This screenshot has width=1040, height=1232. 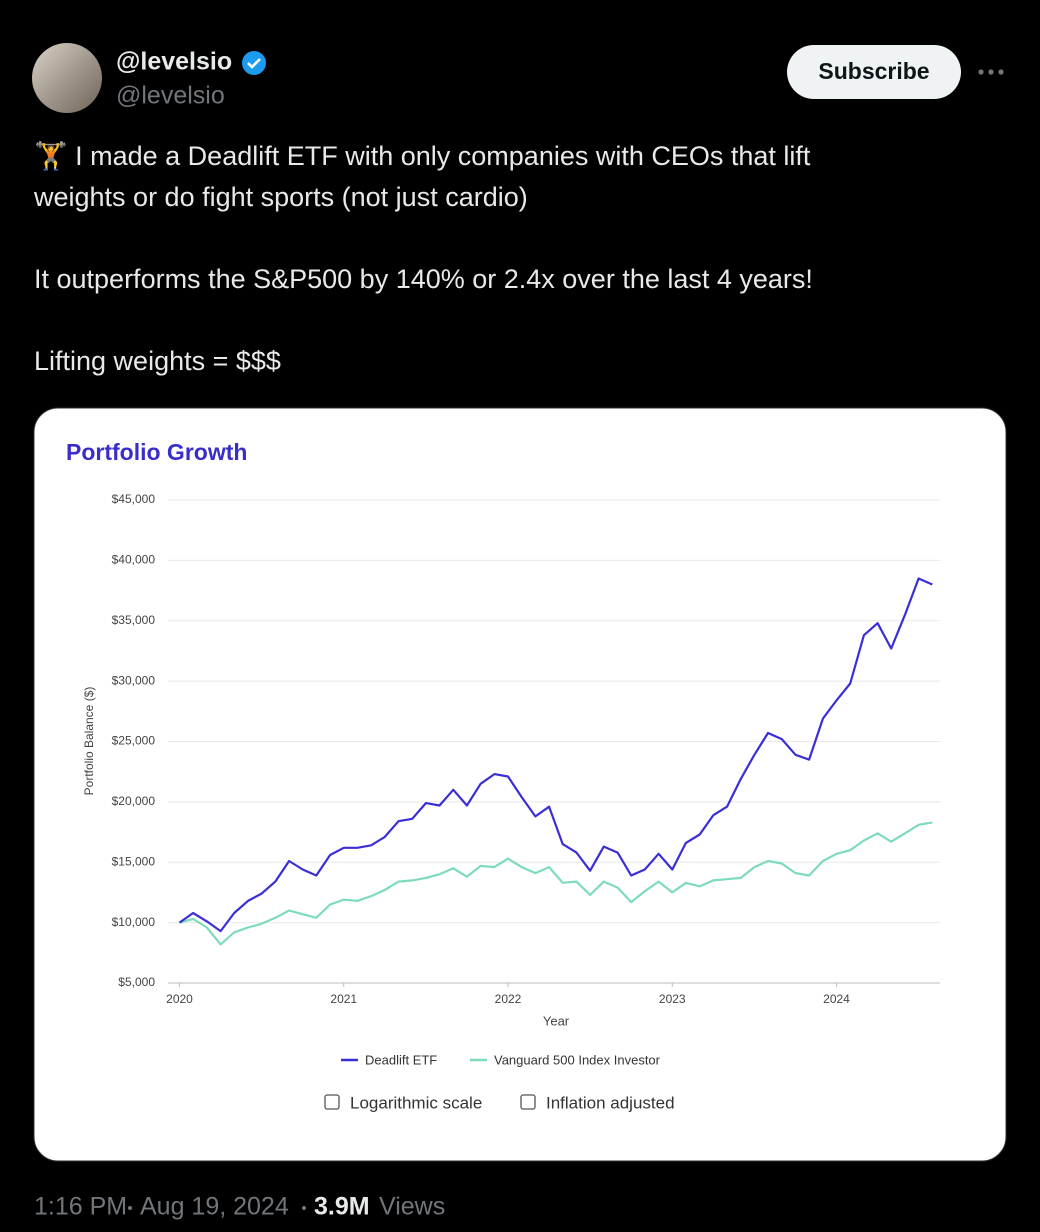 What do you see at coordinates (254, 63) in the screenshot?
I see `verified-badge` at bounding box center [254, 63].